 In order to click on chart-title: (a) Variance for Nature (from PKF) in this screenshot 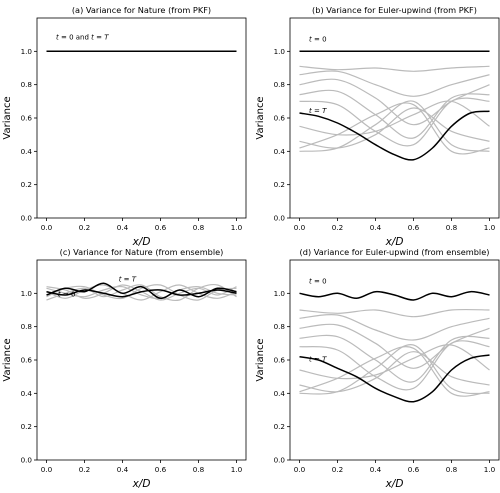, I will do `click(141, 10)`.